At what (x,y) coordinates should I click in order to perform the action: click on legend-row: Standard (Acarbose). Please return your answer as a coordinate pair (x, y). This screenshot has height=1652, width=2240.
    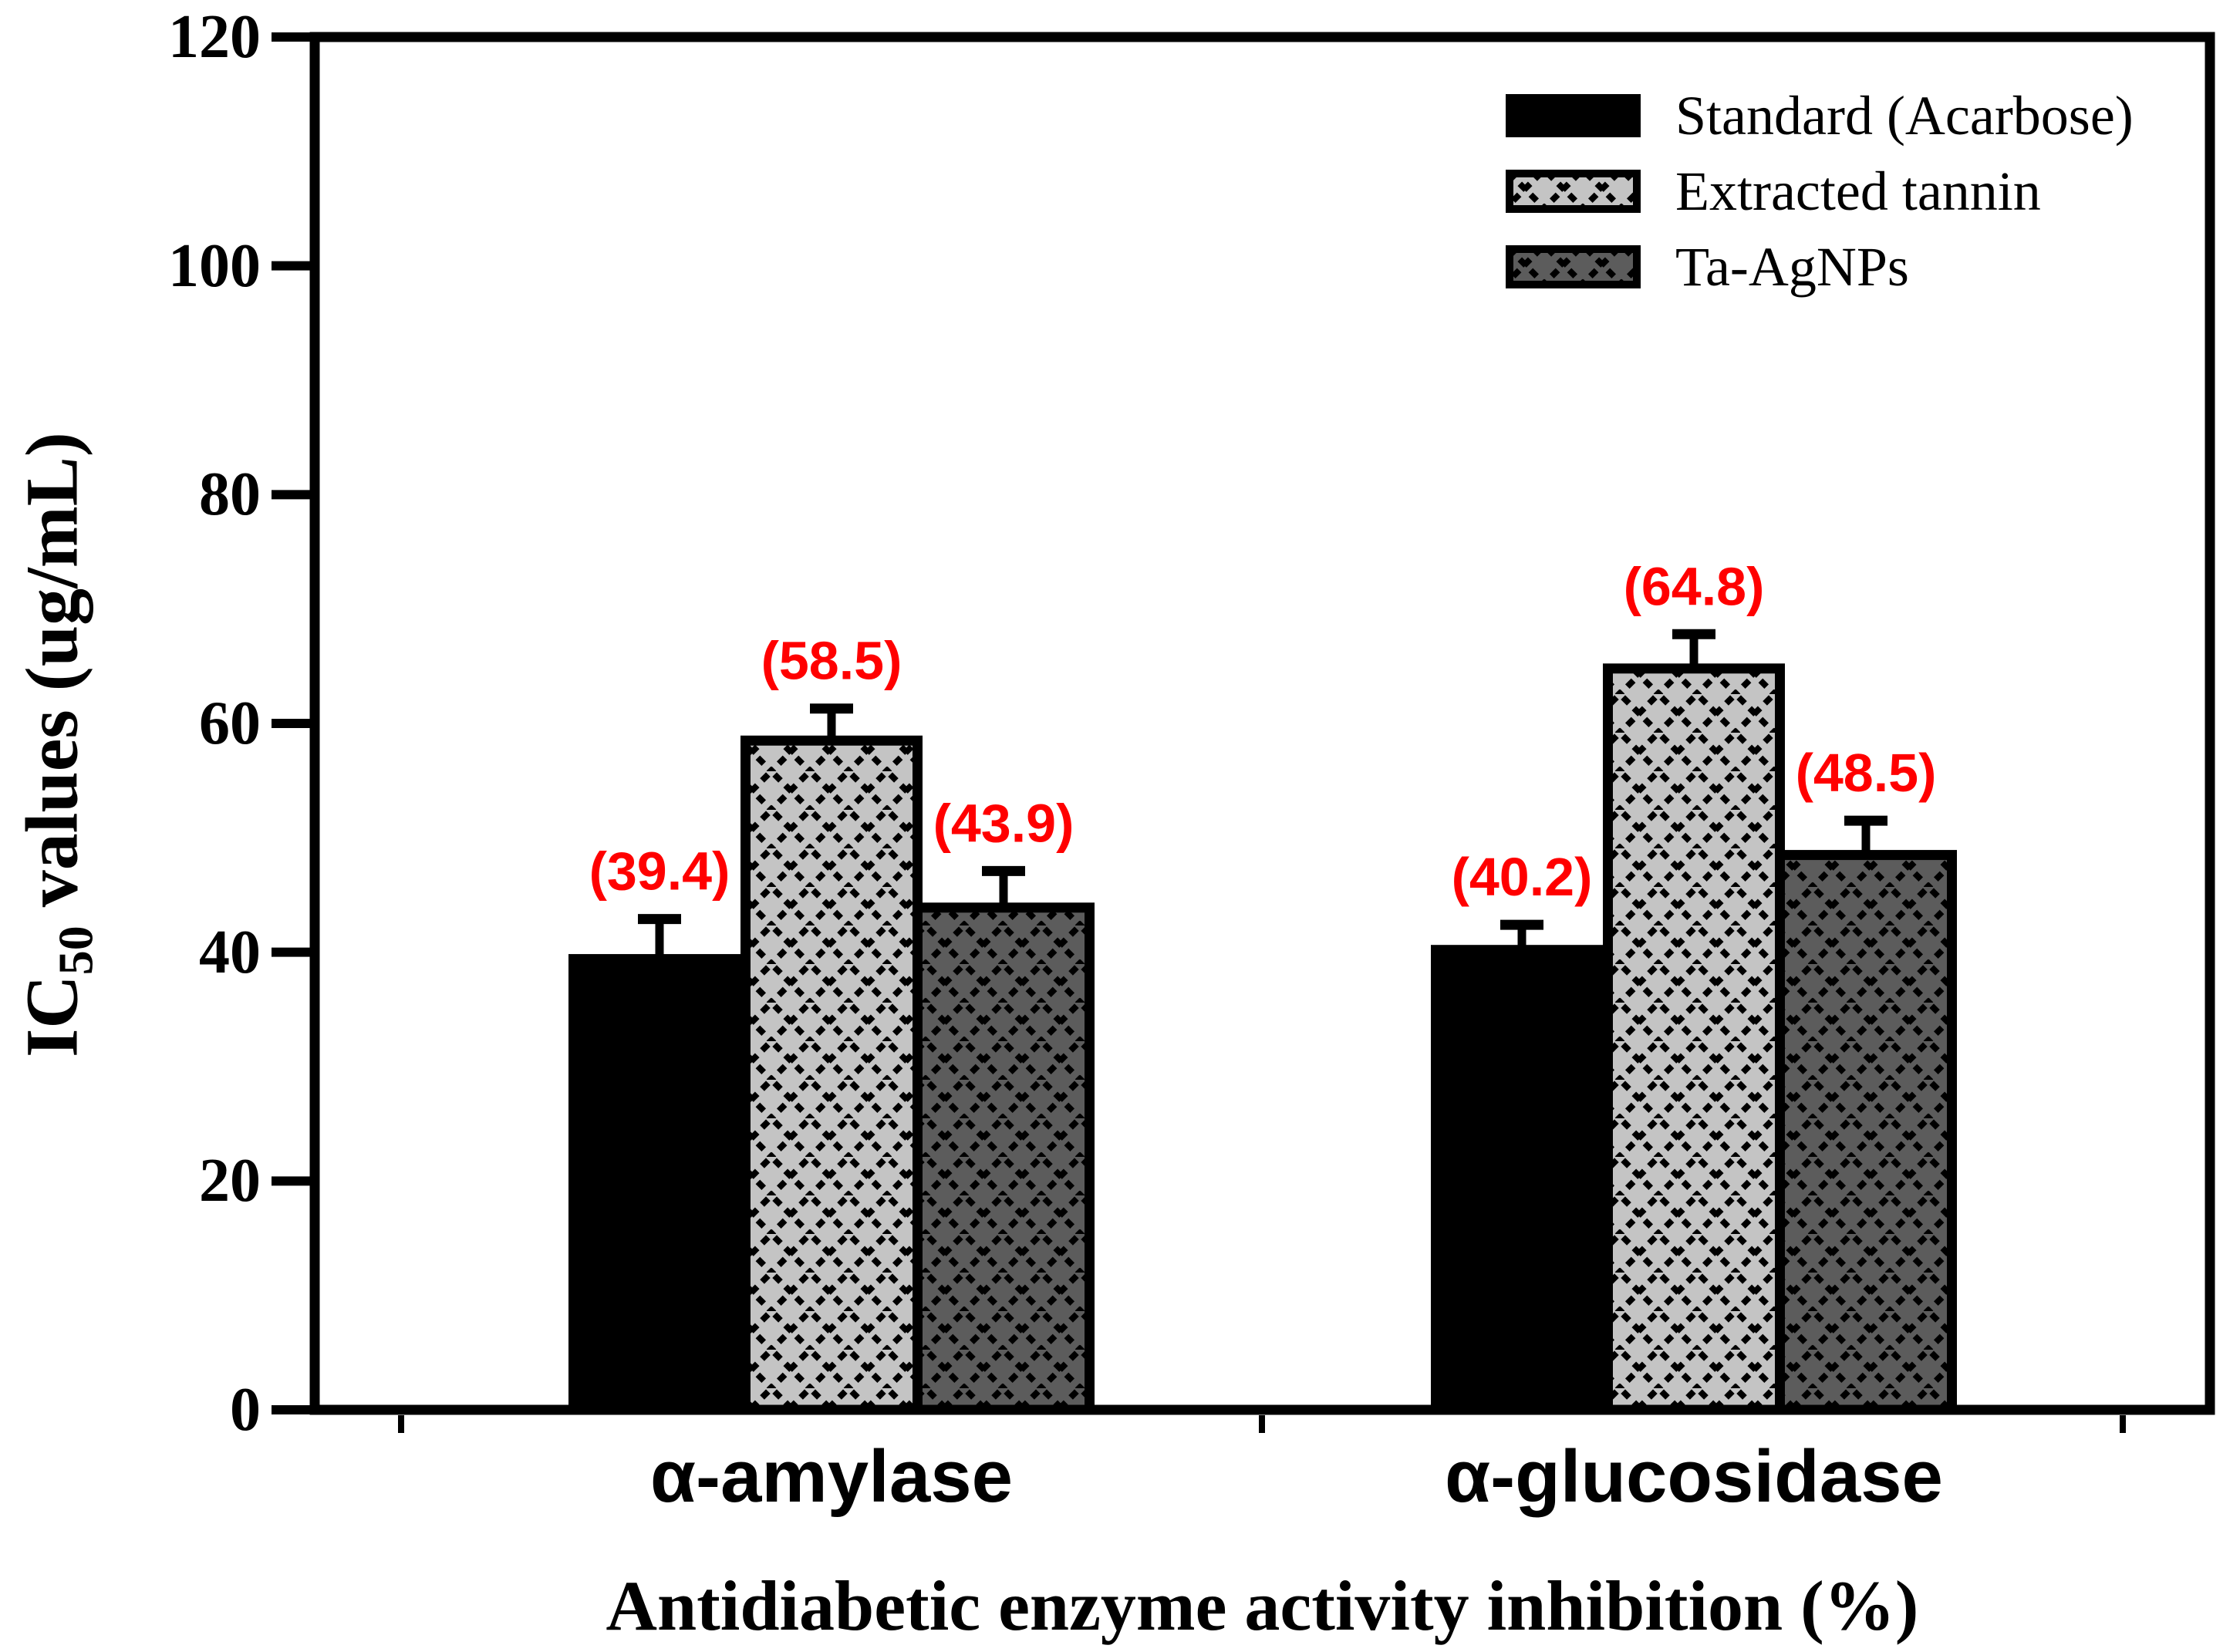
    Looking at the image, I should click on (1820, 116).